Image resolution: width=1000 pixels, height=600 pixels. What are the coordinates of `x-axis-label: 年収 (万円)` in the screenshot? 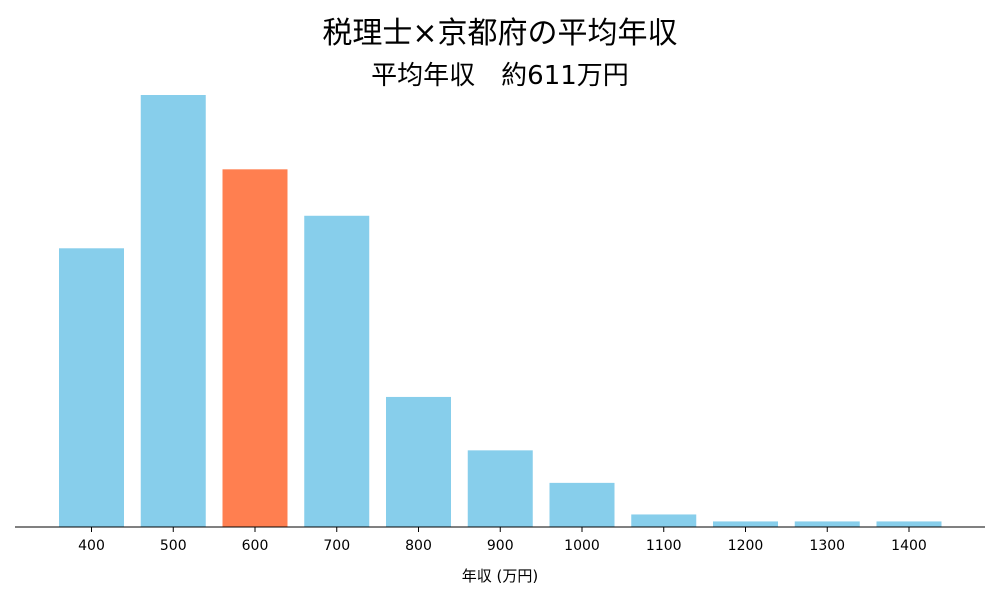 It's located at (500, 576).